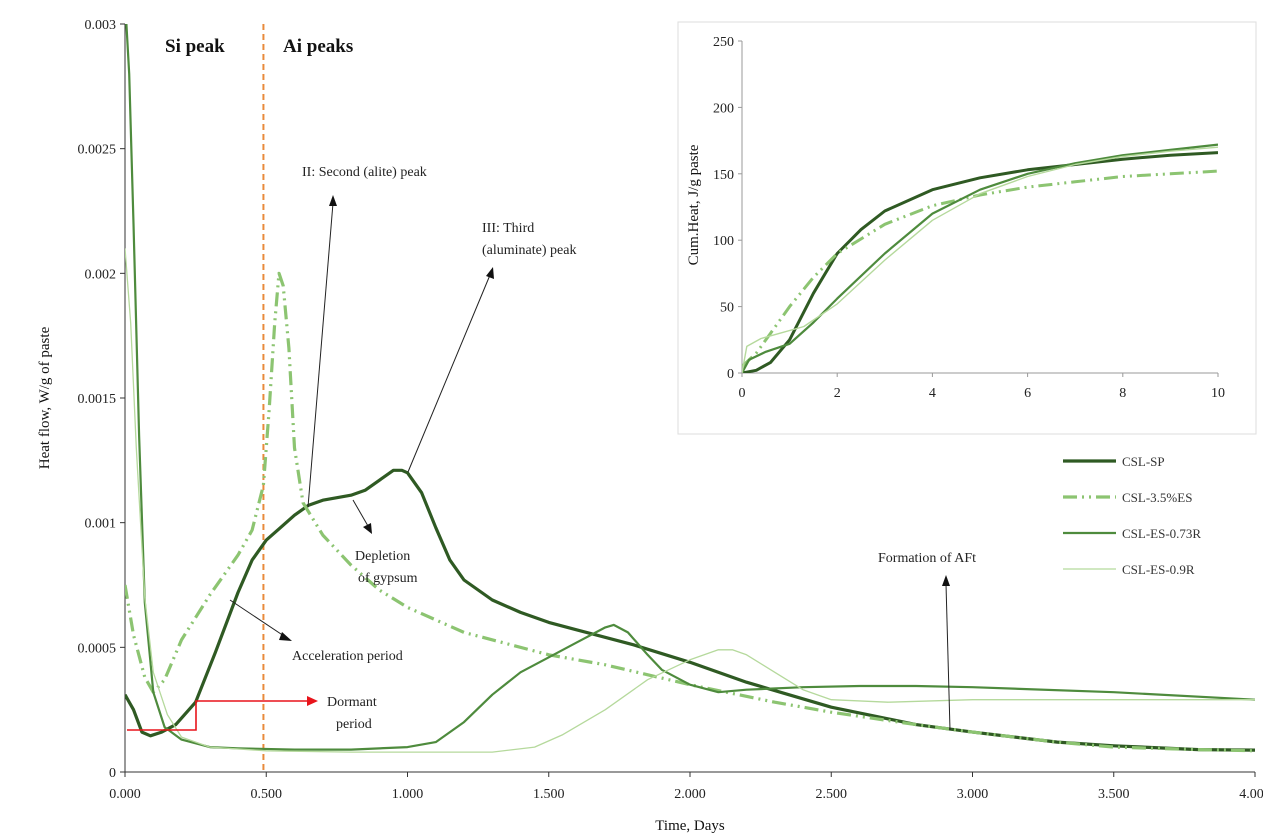 The width and height of the screenshot is (1263, 834). I want to click on legend-label: CSL-ES-0.73R, so click(1161, 533).